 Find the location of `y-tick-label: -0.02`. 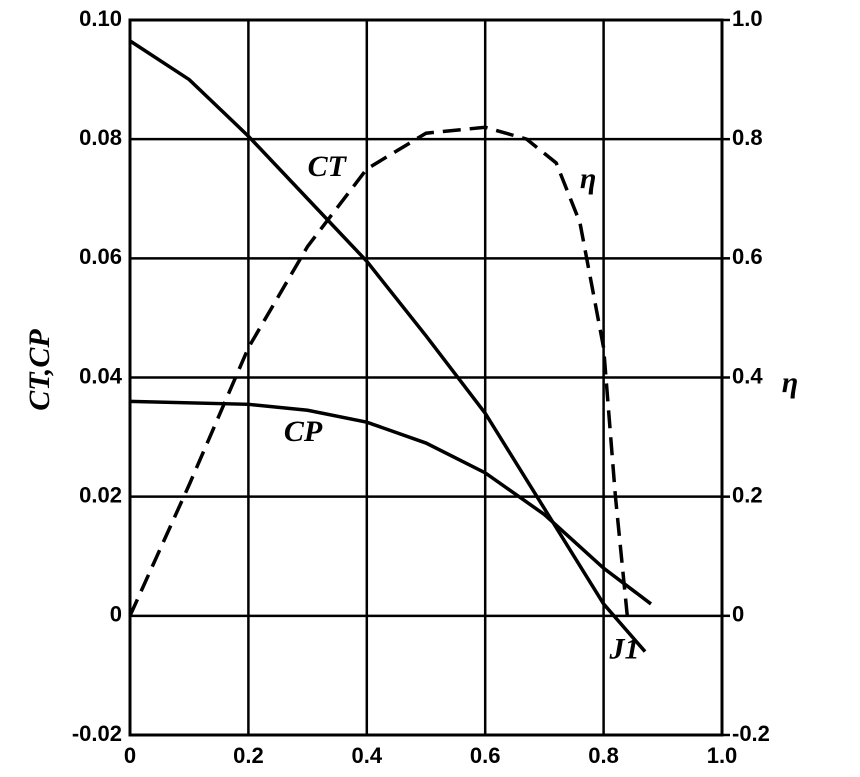

y-tick-label: -0.02 is located at coordinates (97, 733).